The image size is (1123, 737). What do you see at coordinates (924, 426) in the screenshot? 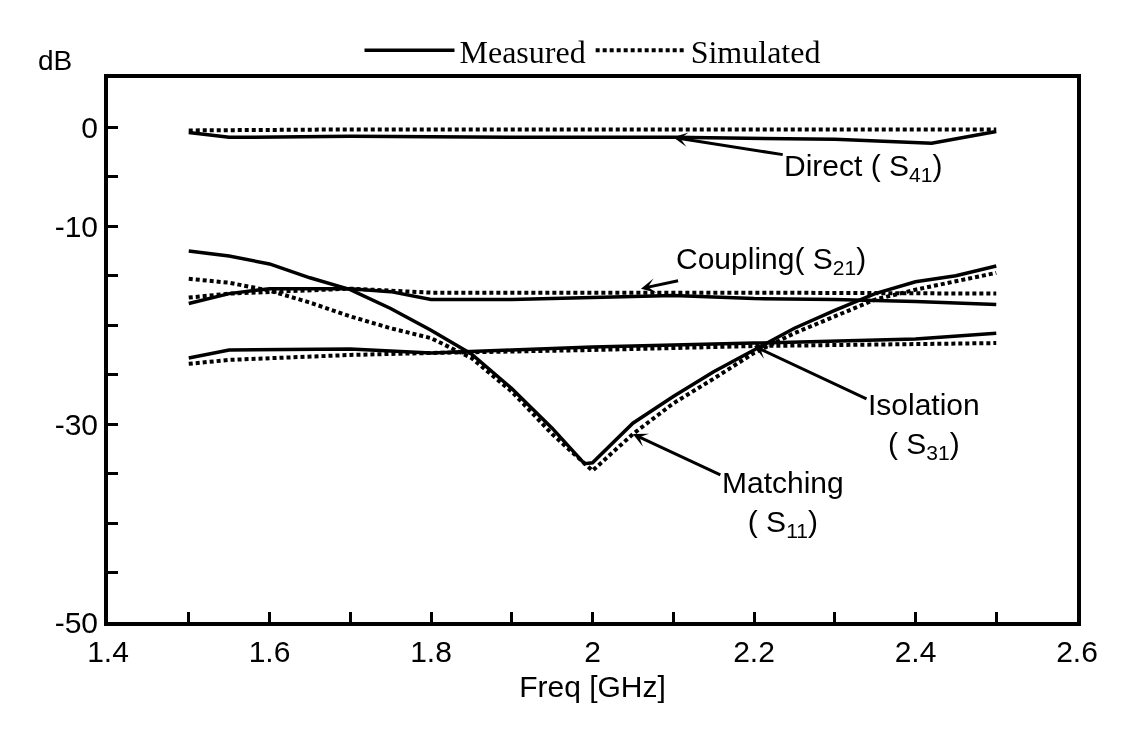
I see `annotation: Isolation ( S$_{31}$)` at bounding box center [924, 426].